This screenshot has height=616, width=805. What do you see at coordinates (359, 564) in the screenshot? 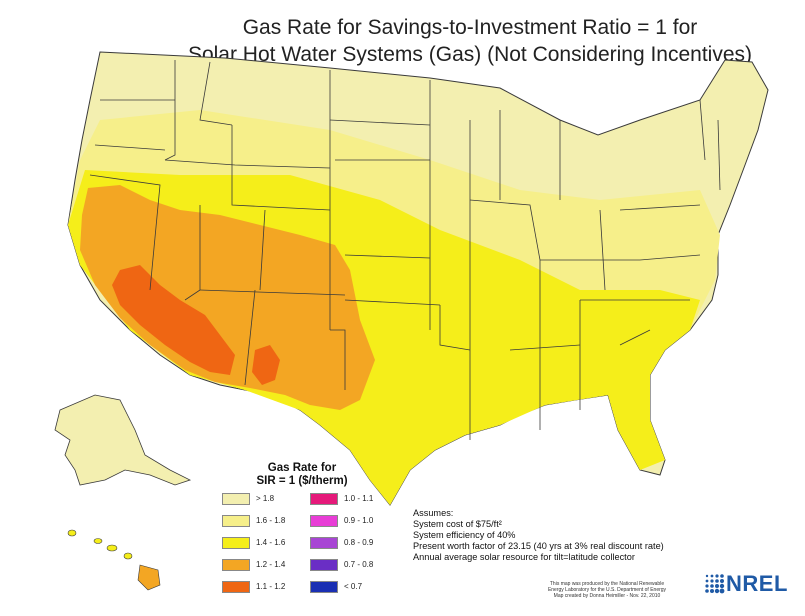
I see `legend-label: 0.7 - 0.8` at bounding box center [359, 564].